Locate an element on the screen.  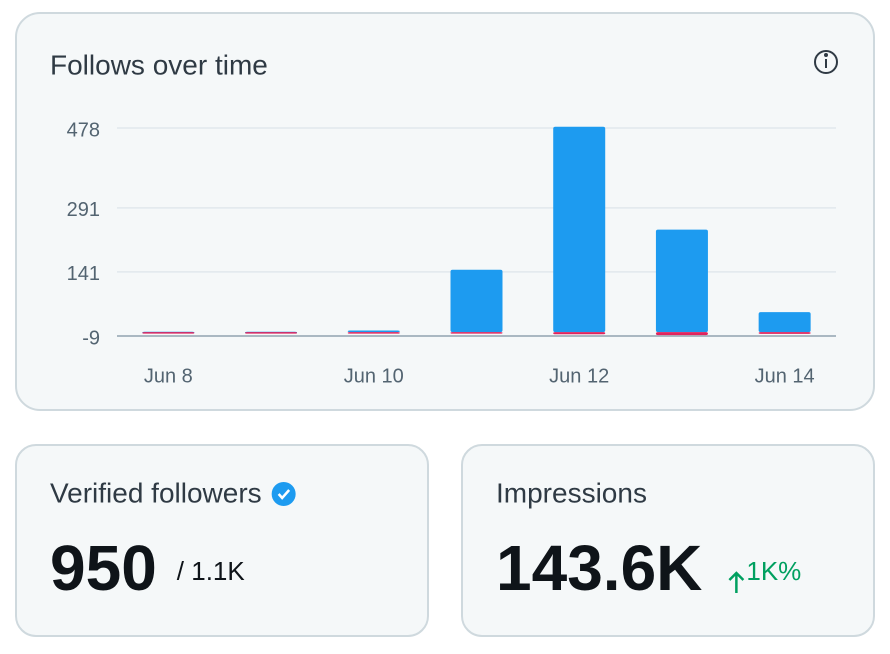
card-value-row: 950 / 1.1K is located at coordinates (147, 568).